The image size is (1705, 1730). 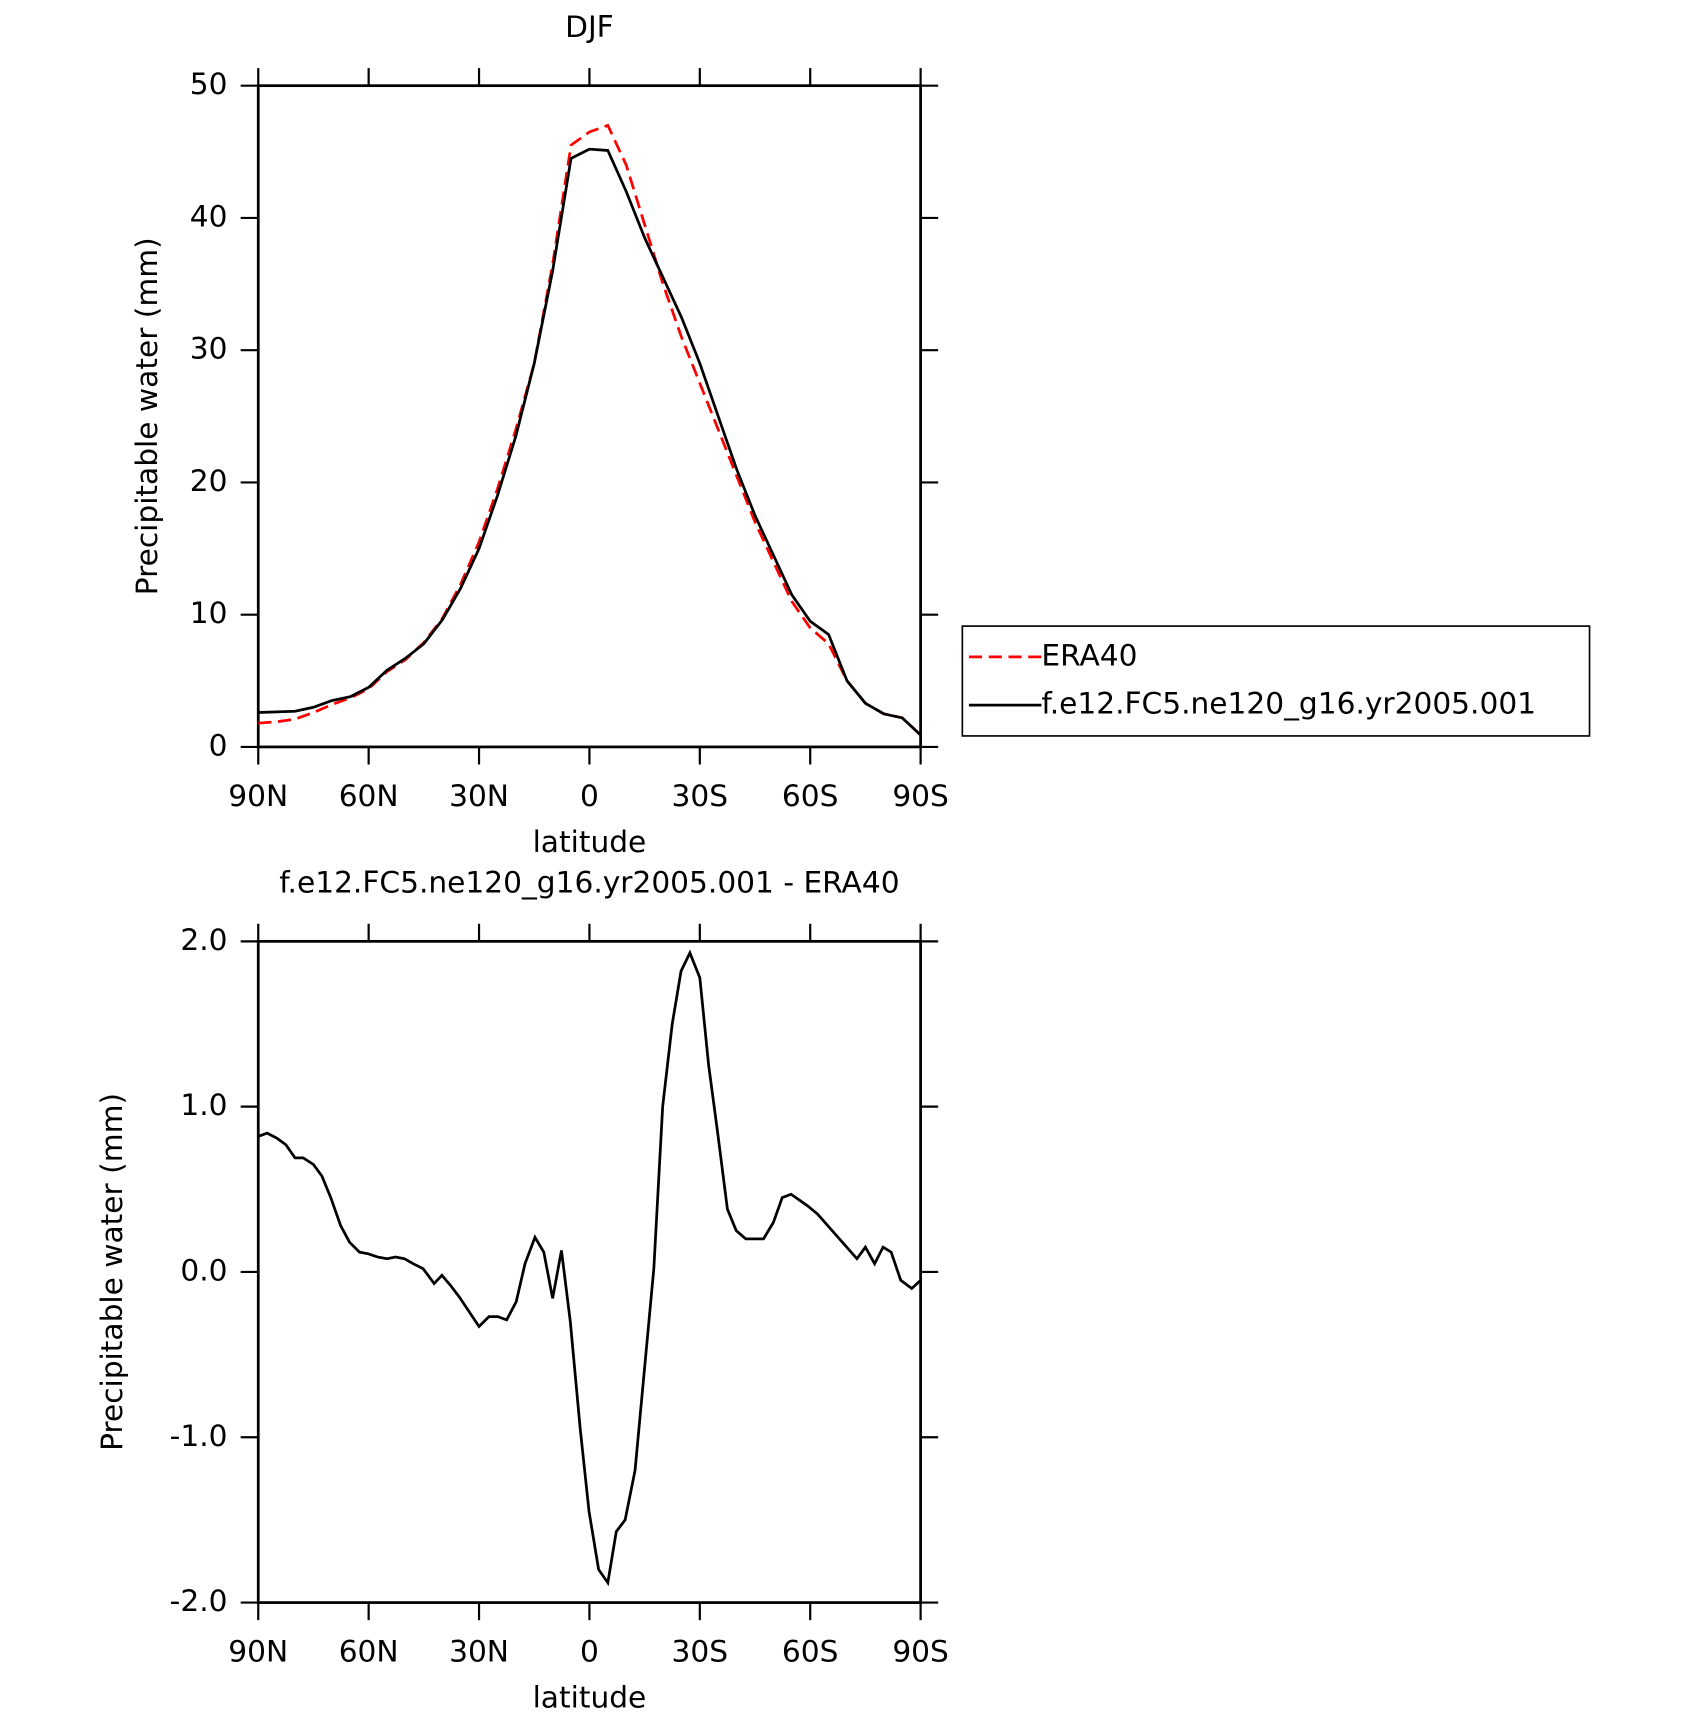 What do you see at coordinates (589, 26) in the screenshot?
I see `chart-title: DJF` at bounding box center [589, 26].